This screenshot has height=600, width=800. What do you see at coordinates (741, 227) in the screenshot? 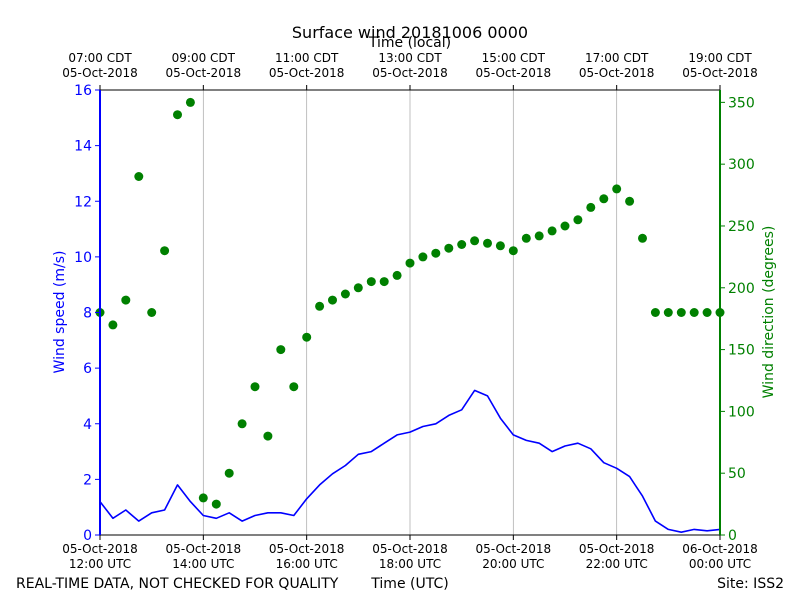
I see `right-tick-label: 250` at bounding box center [741, 227].